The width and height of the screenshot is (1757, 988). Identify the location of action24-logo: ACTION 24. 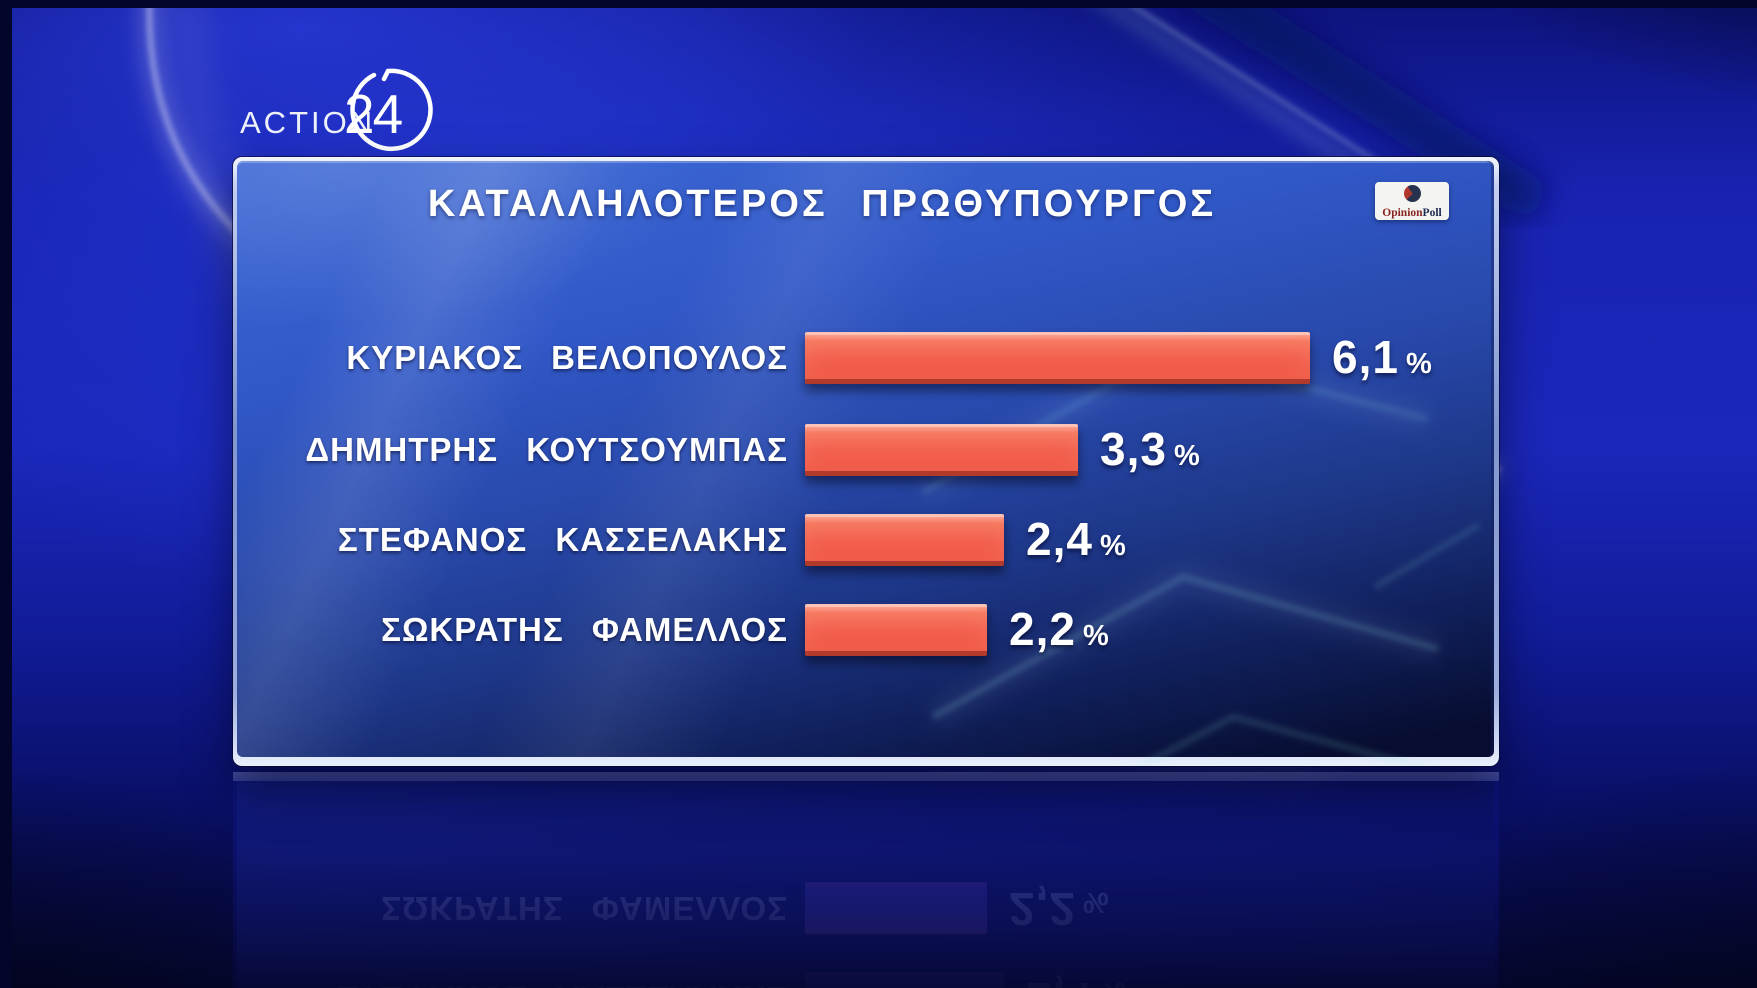
(336, 115).